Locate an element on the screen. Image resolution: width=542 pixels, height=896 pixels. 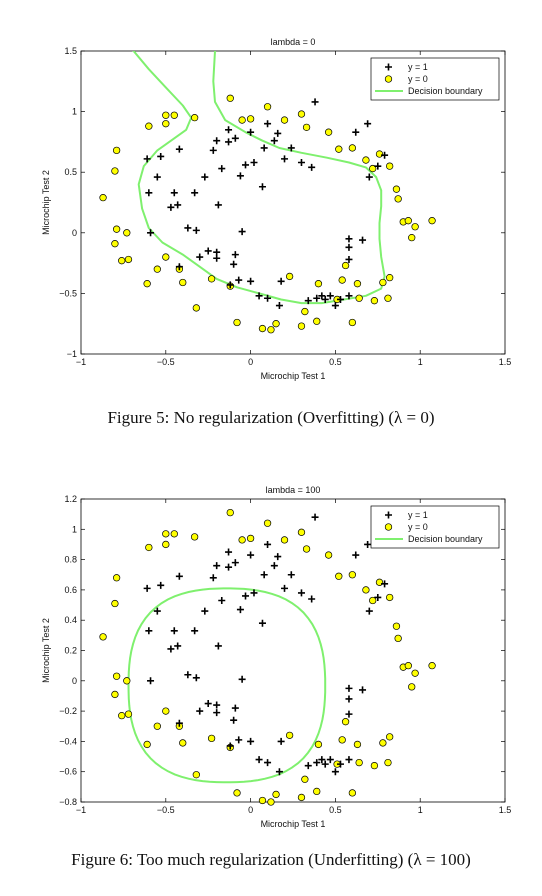
decision-boundary is located at coordinates (259, 178).